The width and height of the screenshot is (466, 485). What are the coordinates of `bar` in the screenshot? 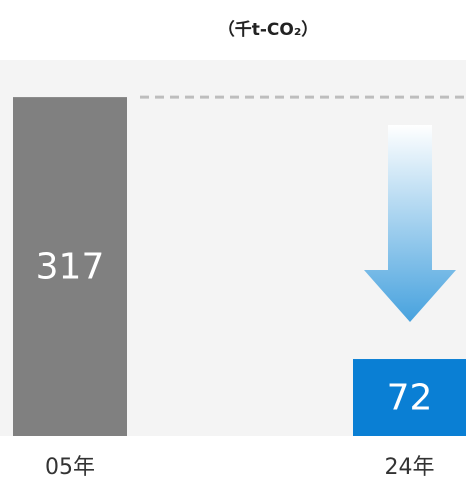 It's located at (409, 397).